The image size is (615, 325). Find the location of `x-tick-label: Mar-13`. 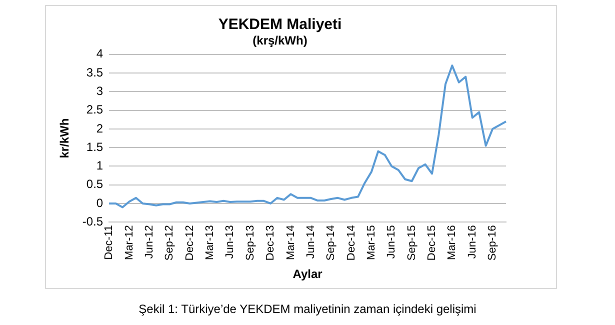

x-tick-label: Mar-13 is located at coordinates (210, 242).